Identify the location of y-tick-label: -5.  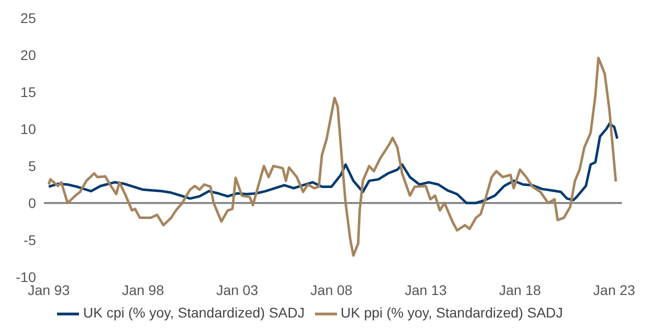
(30, 240).